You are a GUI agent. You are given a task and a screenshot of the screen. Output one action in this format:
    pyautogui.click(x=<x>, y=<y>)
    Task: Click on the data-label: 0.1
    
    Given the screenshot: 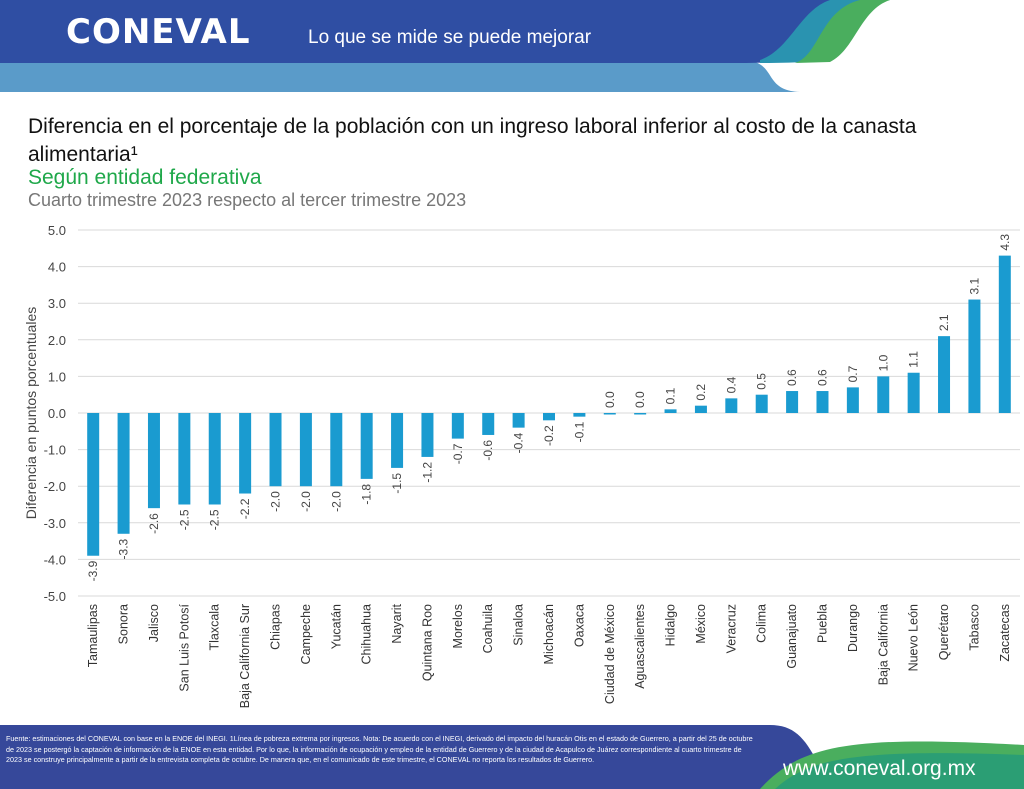 What is the action you would take?
    pyautogui.click(x=671, y=395)
    